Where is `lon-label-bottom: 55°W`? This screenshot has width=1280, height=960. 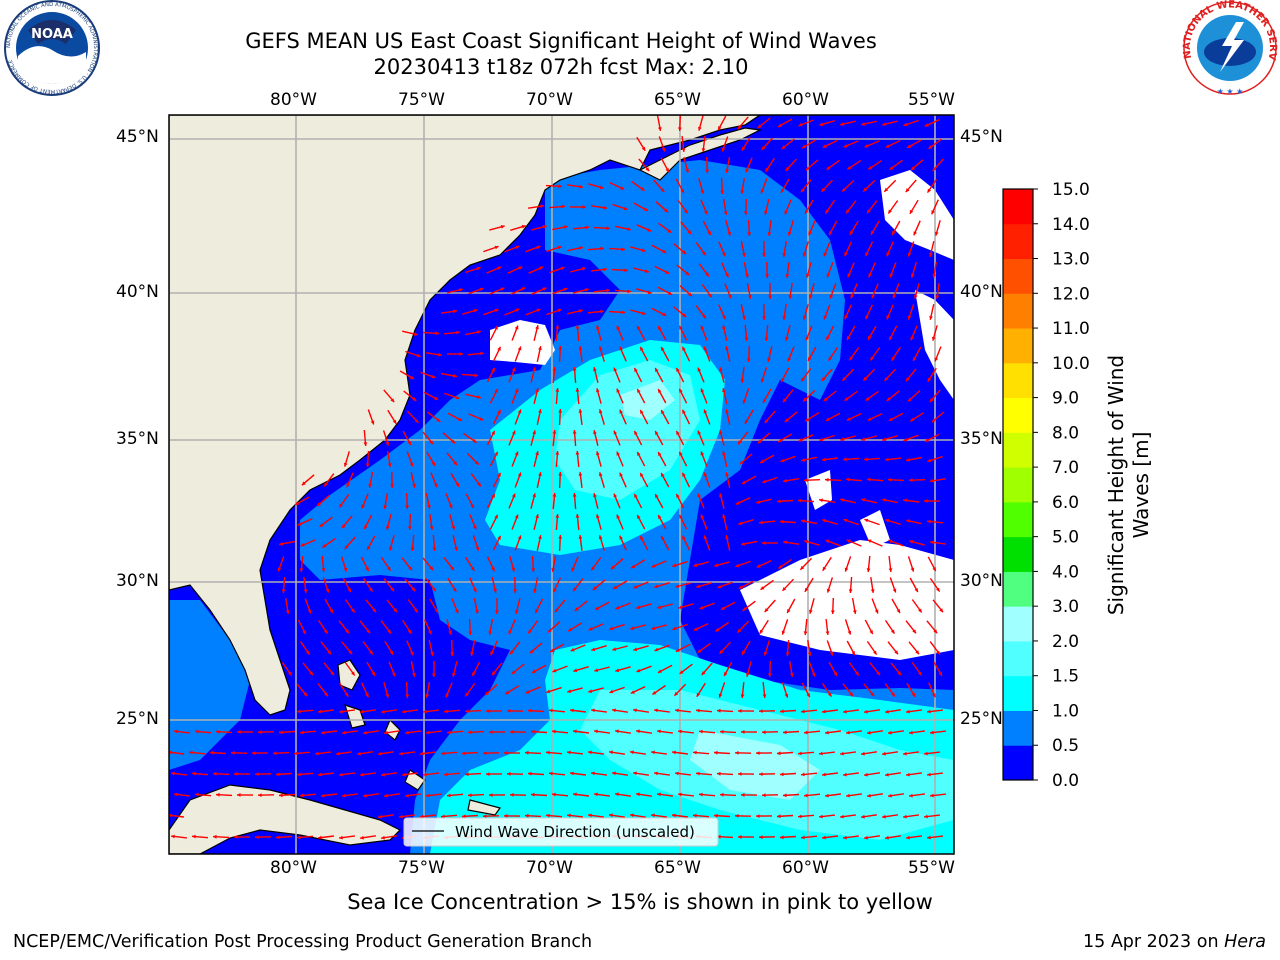 lon-label-bottom: 55°W is located at coordinates (931, 868).